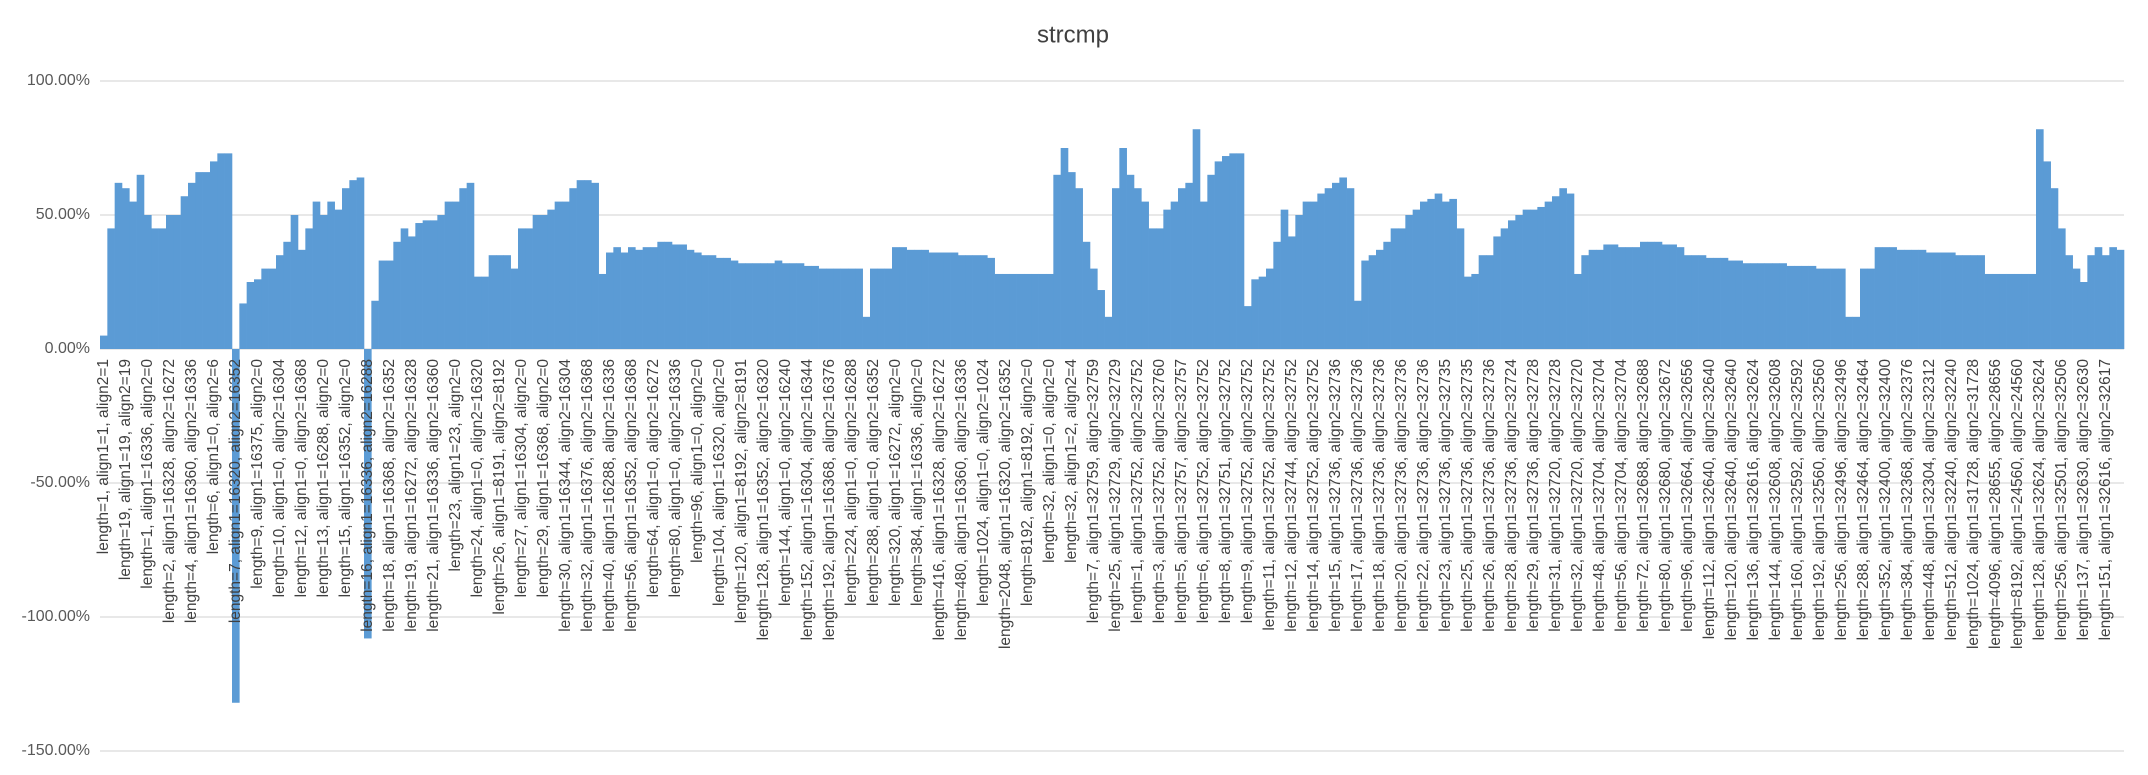  I want to click on x-tick-label: length=120, align1=32640, align2=32640, so click(1731, 500).